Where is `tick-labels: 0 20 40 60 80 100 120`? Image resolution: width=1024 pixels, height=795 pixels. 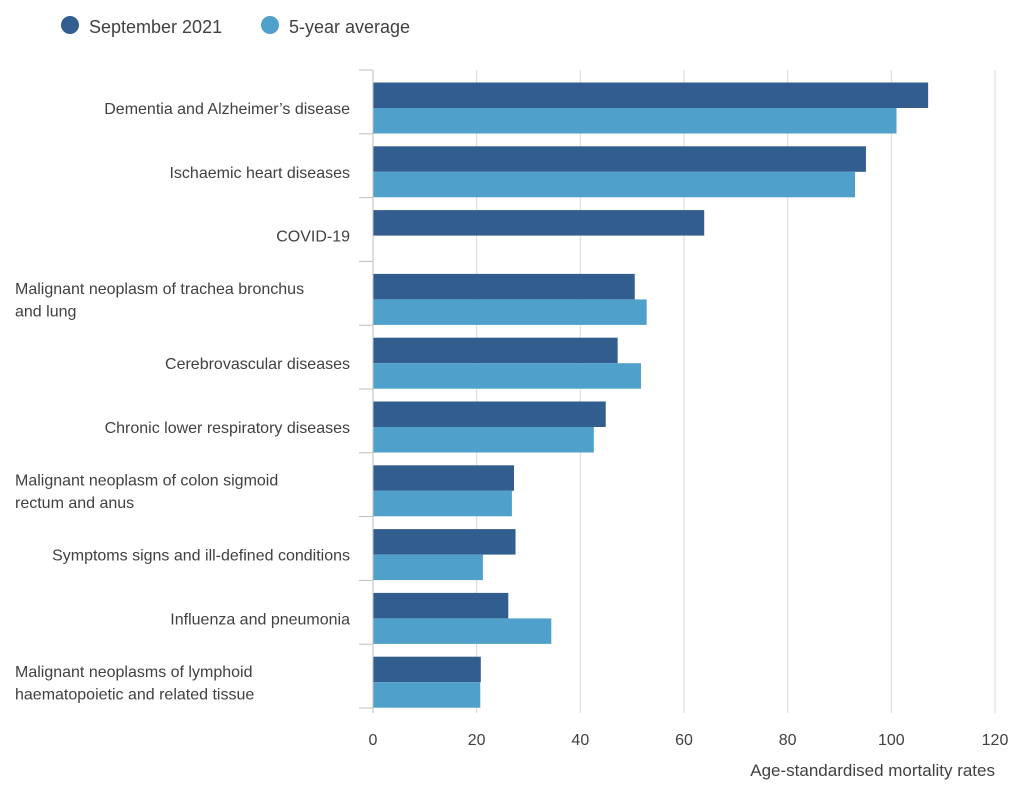 tick-labels: 0 20 40 60 80 100 120 is located at coordinates (689, 740).